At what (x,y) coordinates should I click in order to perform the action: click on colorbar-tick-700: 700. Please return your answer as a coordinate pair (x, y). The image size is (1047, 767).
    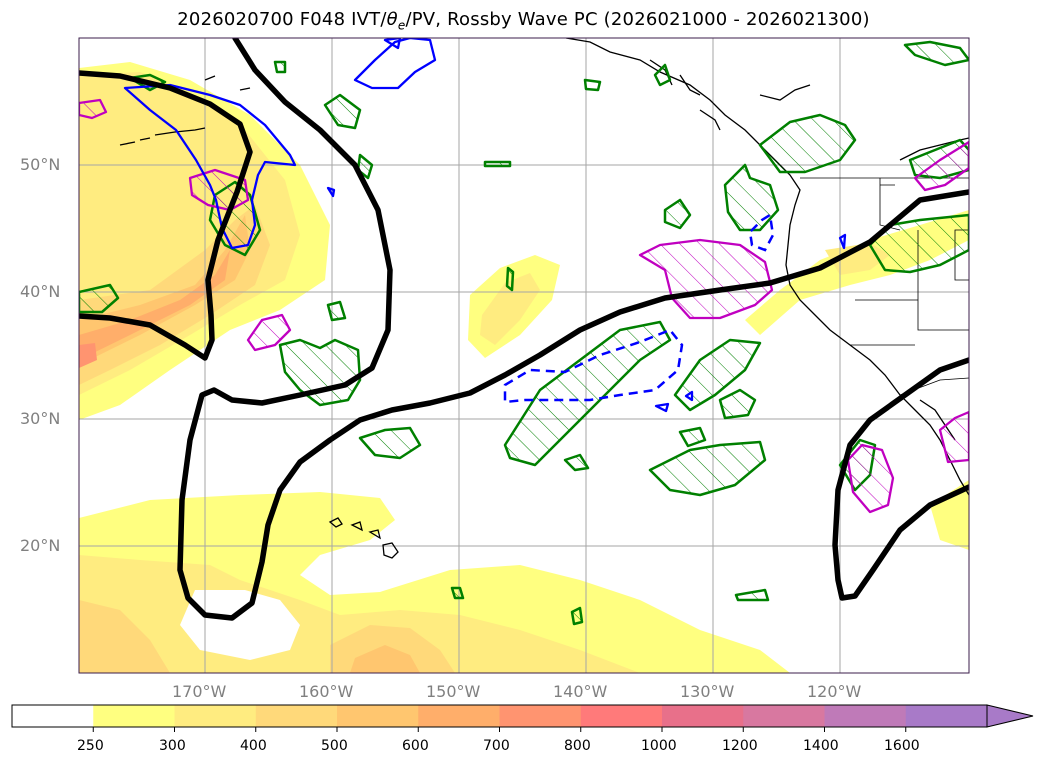
    Looking at the image, I should click on (496, 746).